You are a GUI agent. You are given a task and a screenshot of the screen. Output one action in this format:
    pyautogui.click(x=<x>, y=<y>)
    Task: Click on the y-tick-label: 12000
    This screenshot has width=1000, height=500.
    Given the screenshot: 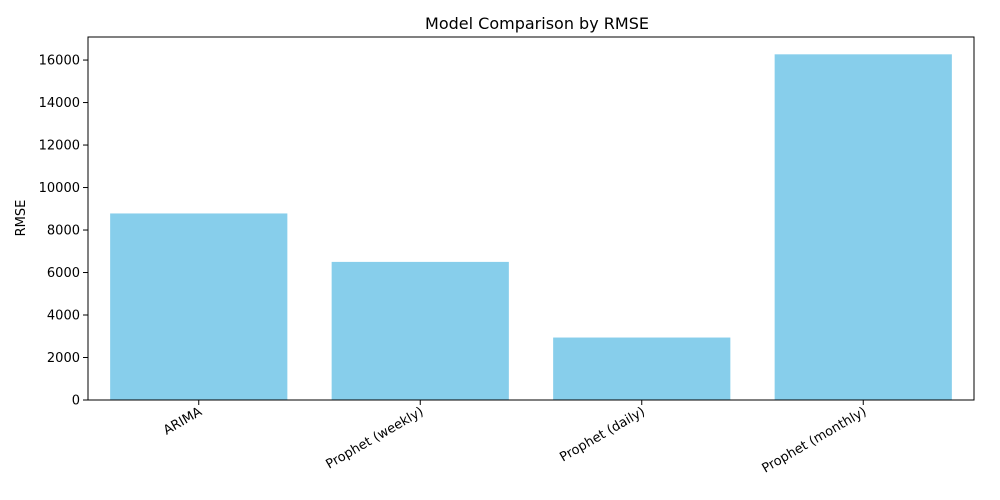 What is the action you would take?
    pyautogui.click(x=59, y=146)
    